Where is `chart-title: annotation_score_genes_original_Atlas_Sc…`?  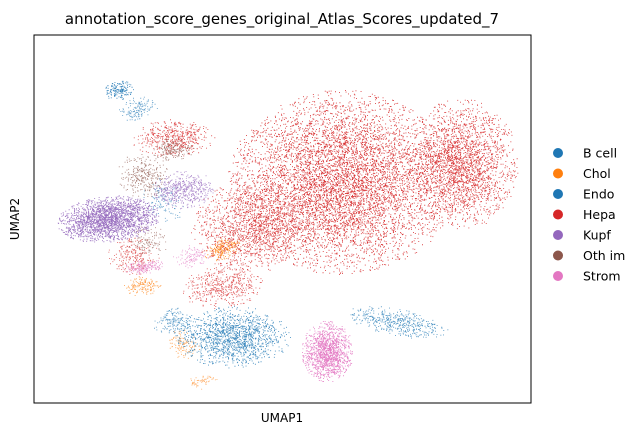 chart-title: annotation_score_genes_original_Atlas_Sc… is located at coordinates (282, 19).